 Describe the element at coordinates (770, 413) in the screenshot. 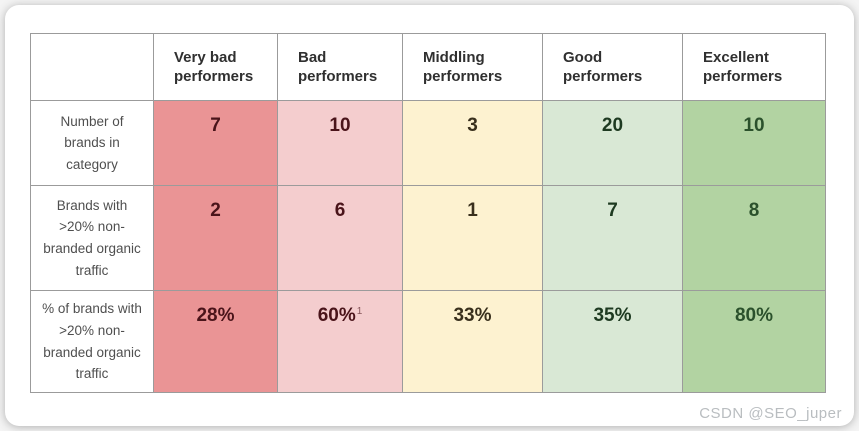

I see `csdn-watermark: CSDN @SEO_juper` at that location.